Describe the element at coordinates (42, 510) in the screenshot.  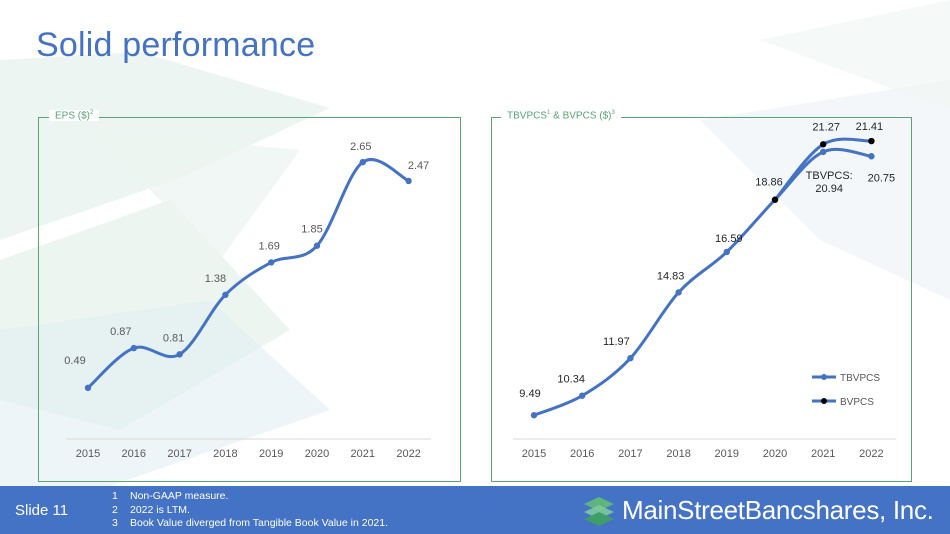
I see `slide-number: Slide 11` at that location.